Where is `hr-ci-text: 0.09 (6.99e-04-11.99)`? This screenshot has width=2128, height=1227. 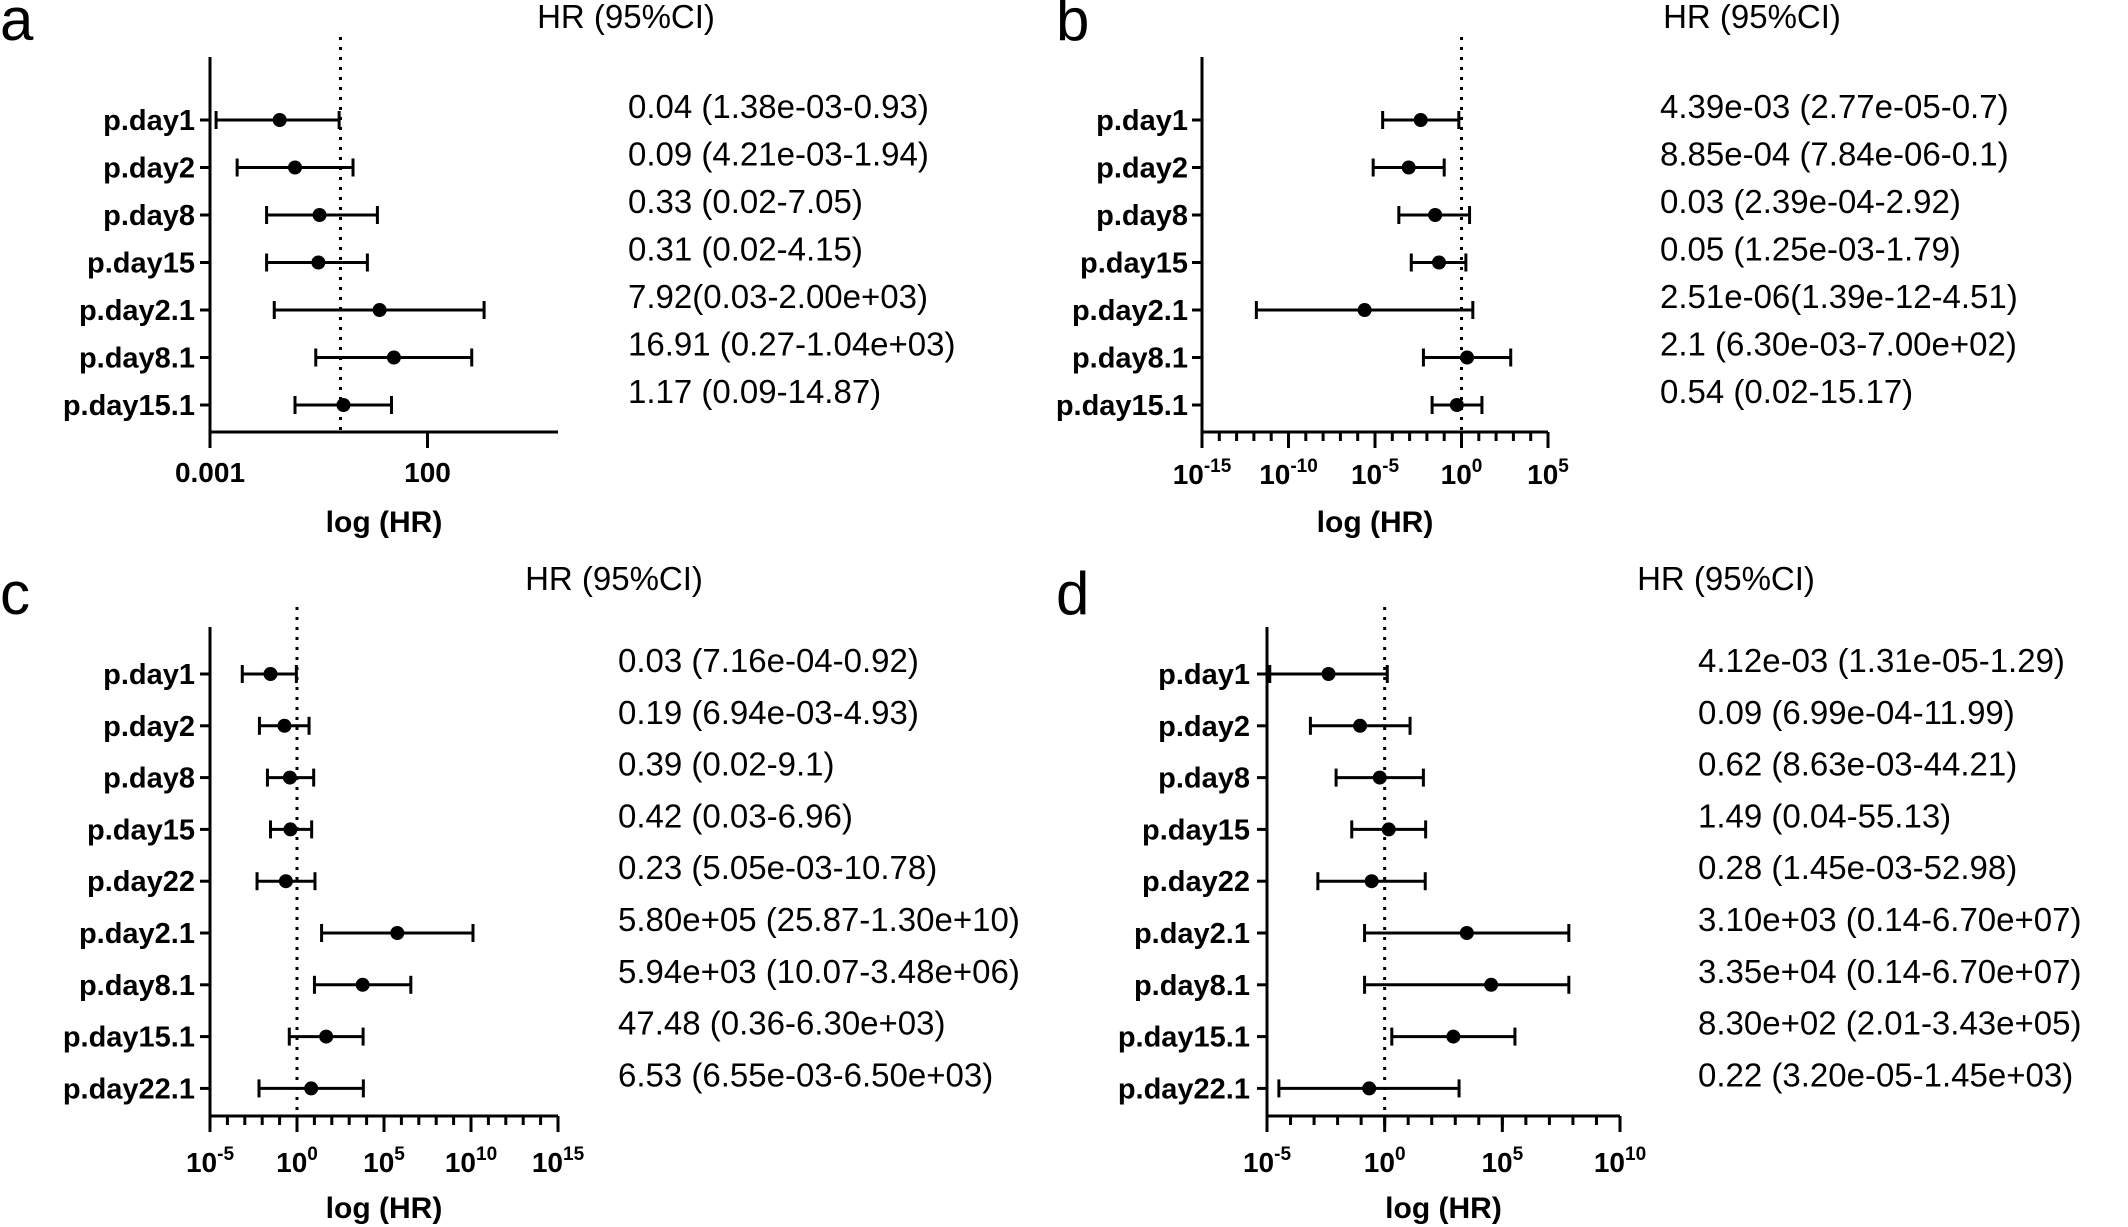
hr-ci-text: 0.09 (6.99e-04-11.99) is located at coordinates (1856, 712).